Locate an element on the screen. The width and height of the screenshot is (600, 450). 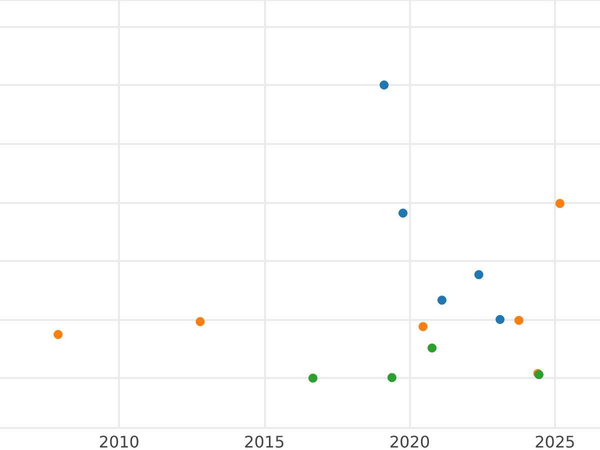
x-tick-label: 2020 is located at coordinates (409, 441).